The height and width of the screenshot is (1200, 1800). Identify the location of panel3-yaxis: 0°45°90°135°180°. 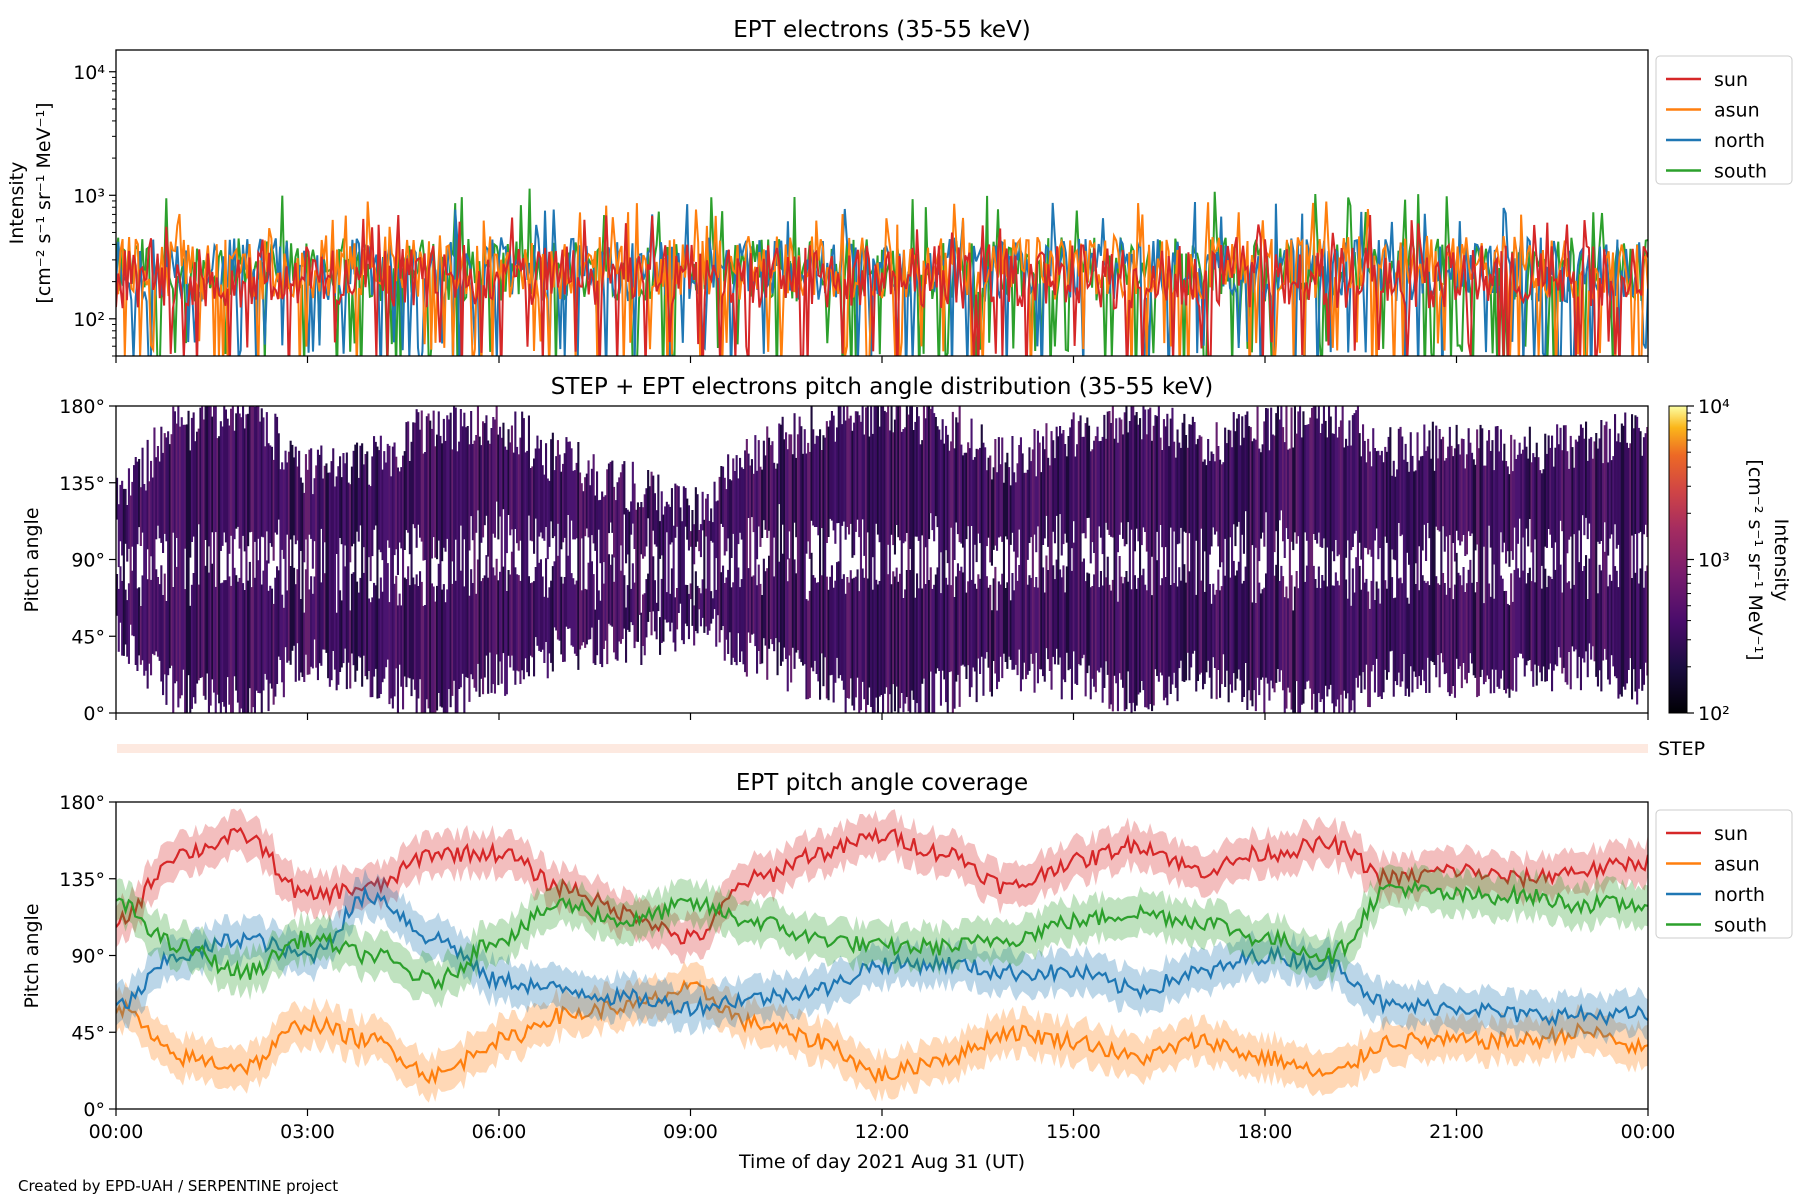
(87, 956).